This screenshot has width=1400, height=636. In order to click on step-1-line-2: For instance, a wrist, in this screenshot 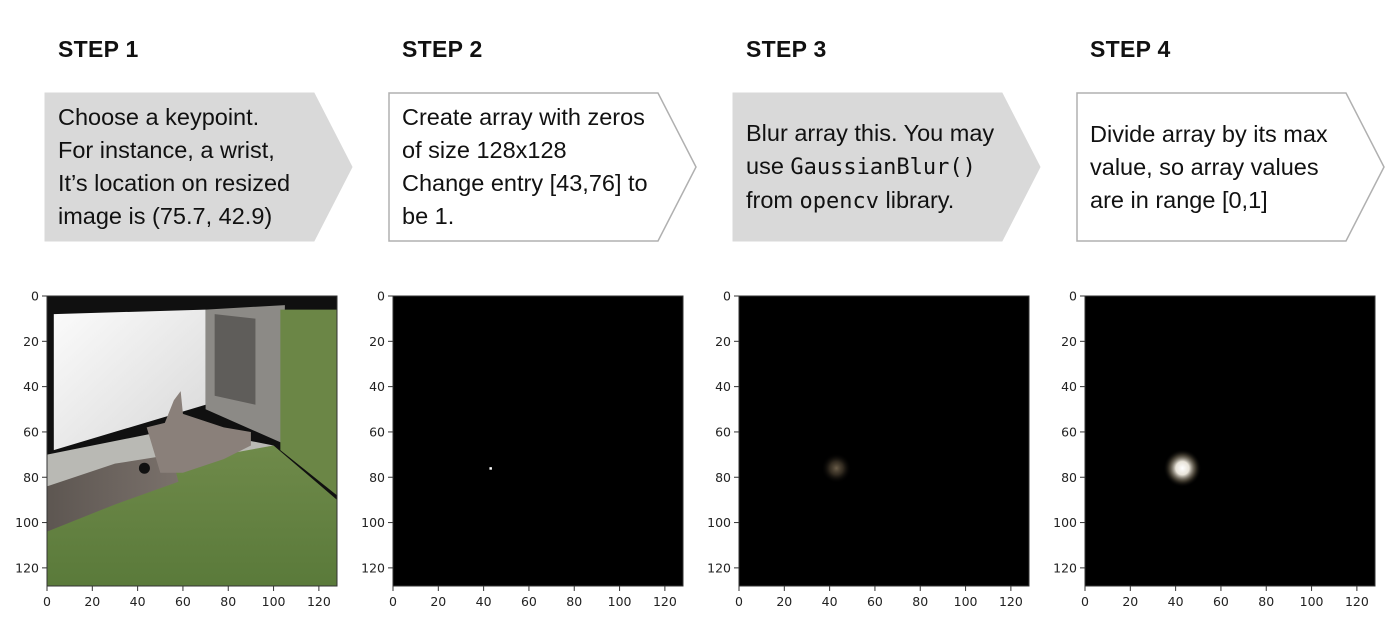, I will do `click(166, 150)`.